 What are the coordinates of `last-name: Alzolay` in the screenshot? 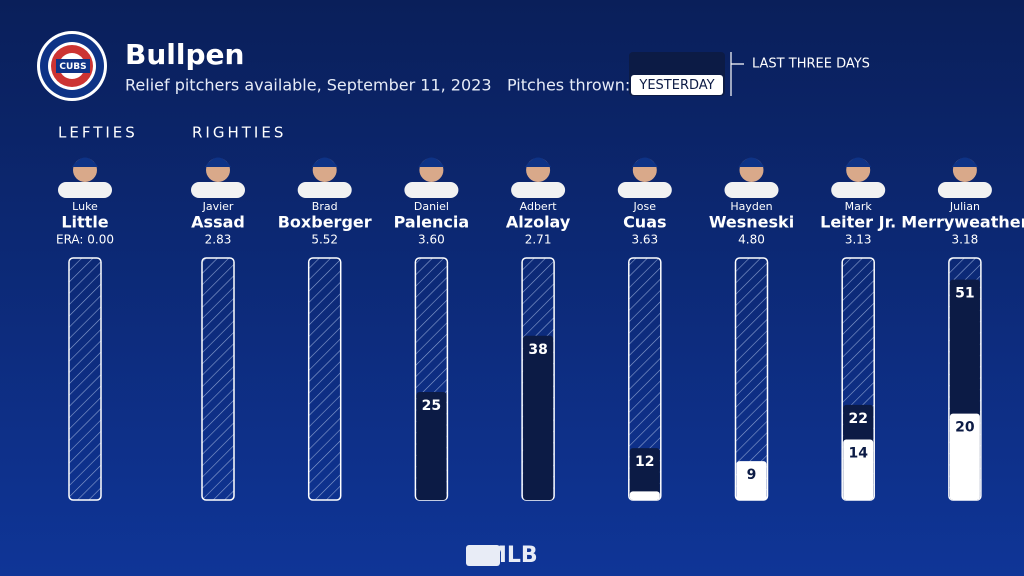 It's located at (538, 222).